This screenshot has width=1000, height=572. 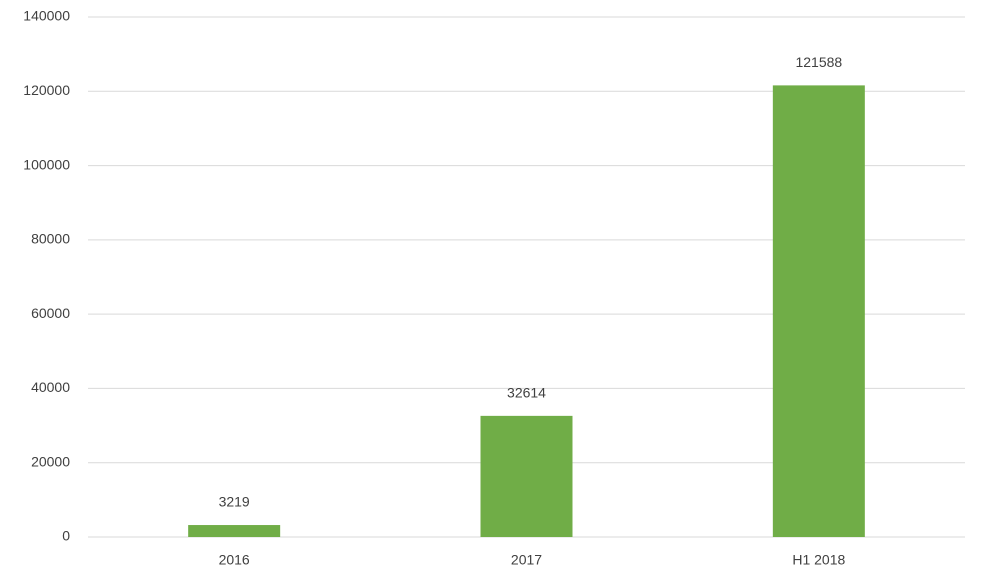 I want to click on data-label: 32614, so click(x=526, y=393).